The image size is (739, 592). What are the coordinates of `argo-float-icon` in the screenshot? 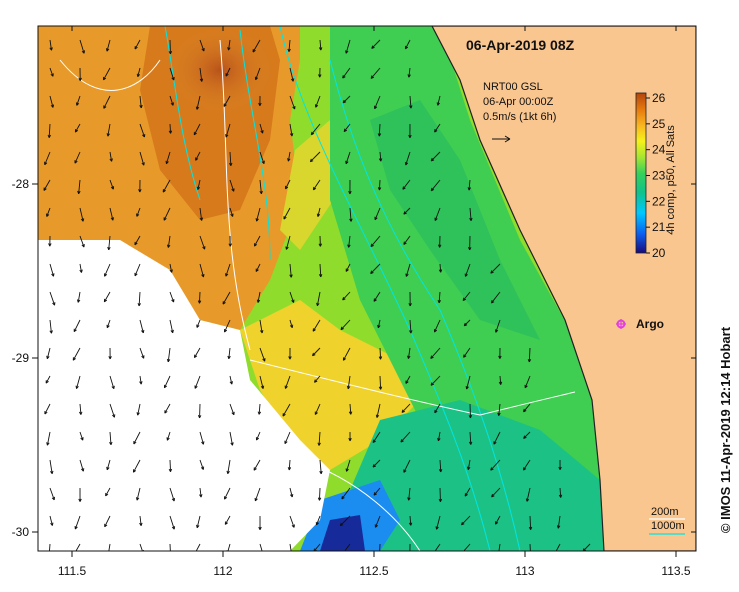 It's located at (621, 324).